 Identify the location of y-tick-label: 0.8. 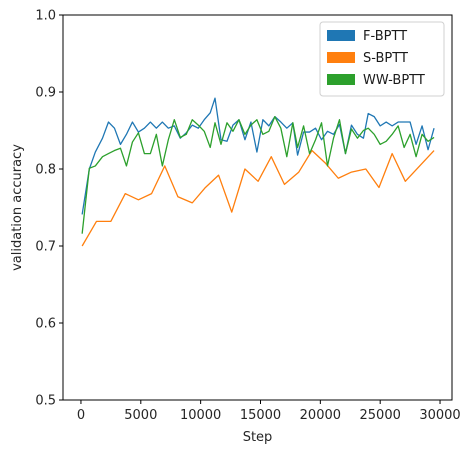
(45, 170).